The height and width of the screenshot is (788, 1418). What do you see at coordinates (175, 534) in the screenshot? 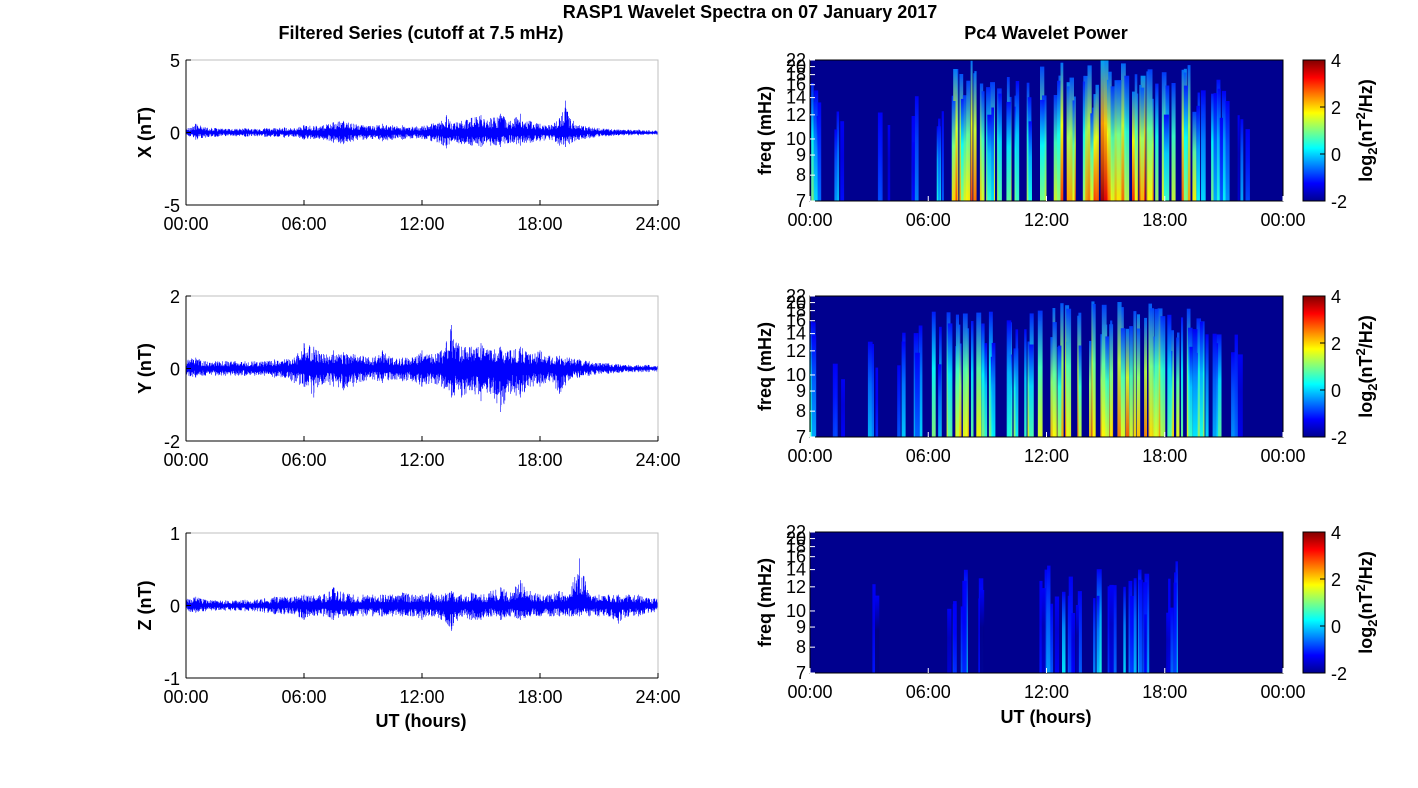
I see `y-tick-label: 1` at bounding box center [175, 534].